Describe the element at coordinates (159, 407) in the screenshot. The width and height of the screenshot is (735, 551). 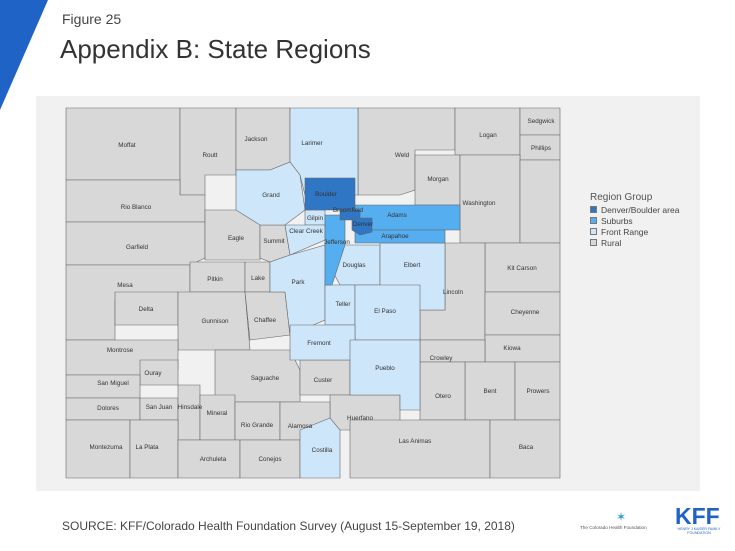
I see `county-label: San Juan` at that location.